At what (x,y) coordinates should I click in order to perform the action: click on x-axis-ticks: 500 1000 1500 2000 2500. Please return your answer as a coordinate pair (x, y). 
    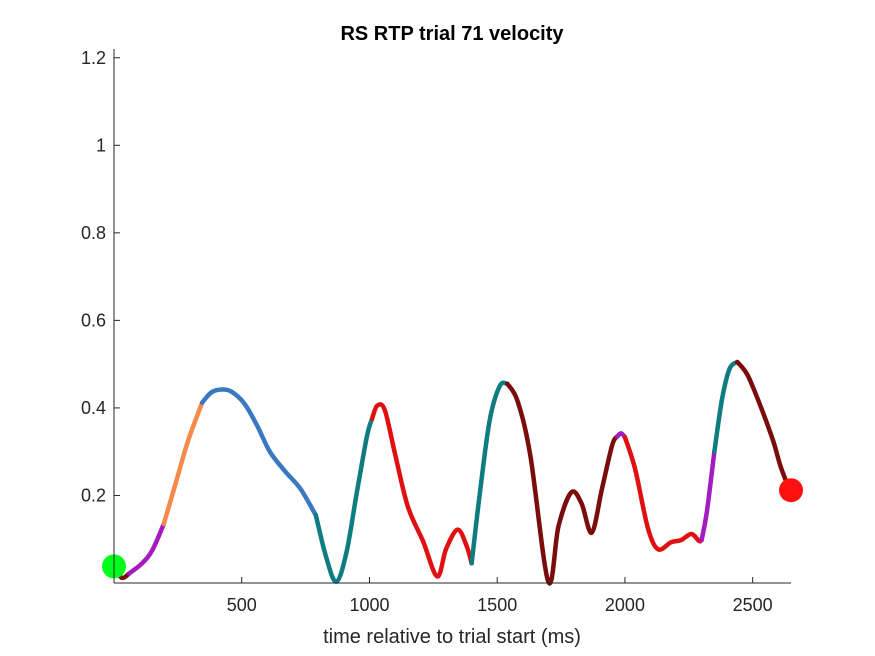
    Looking at the image, I should click on (500, 596).